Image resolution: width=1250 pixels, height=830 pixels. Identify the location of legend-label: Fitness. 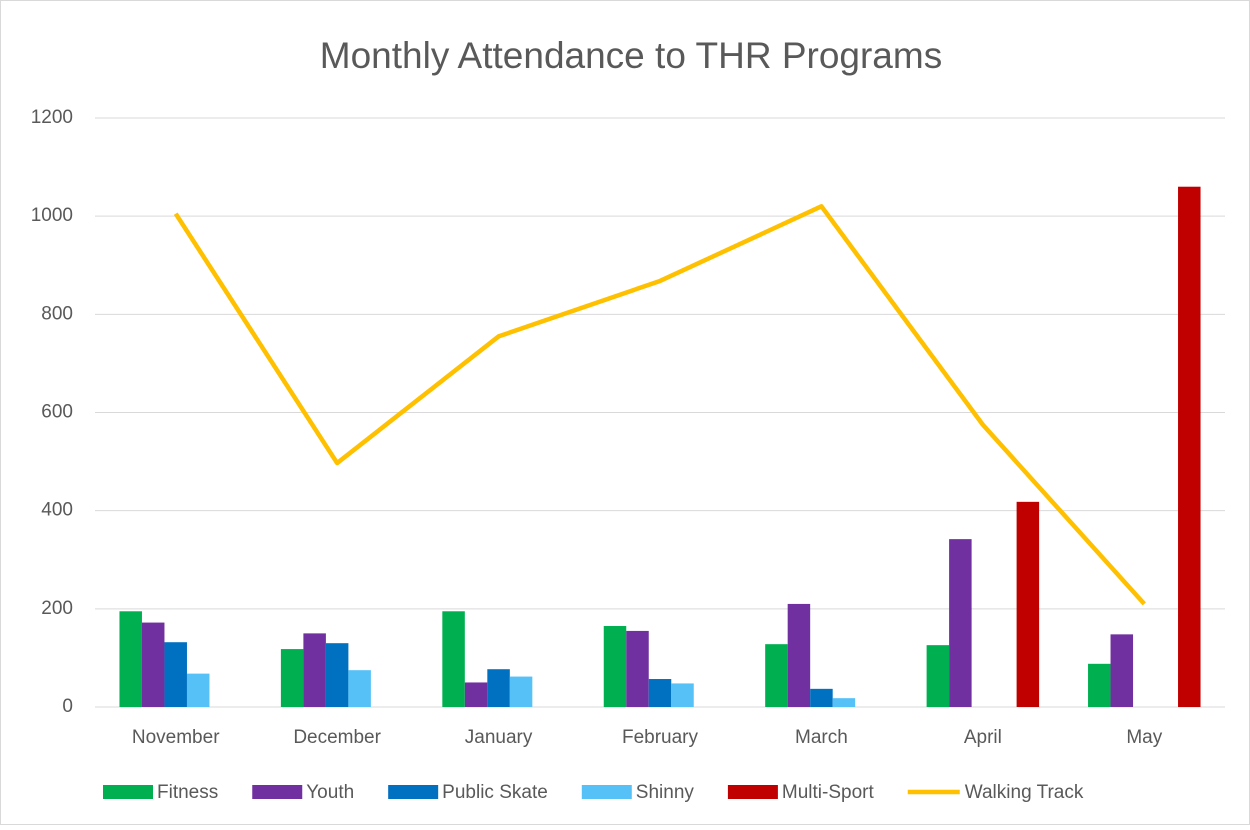
(187, 792).